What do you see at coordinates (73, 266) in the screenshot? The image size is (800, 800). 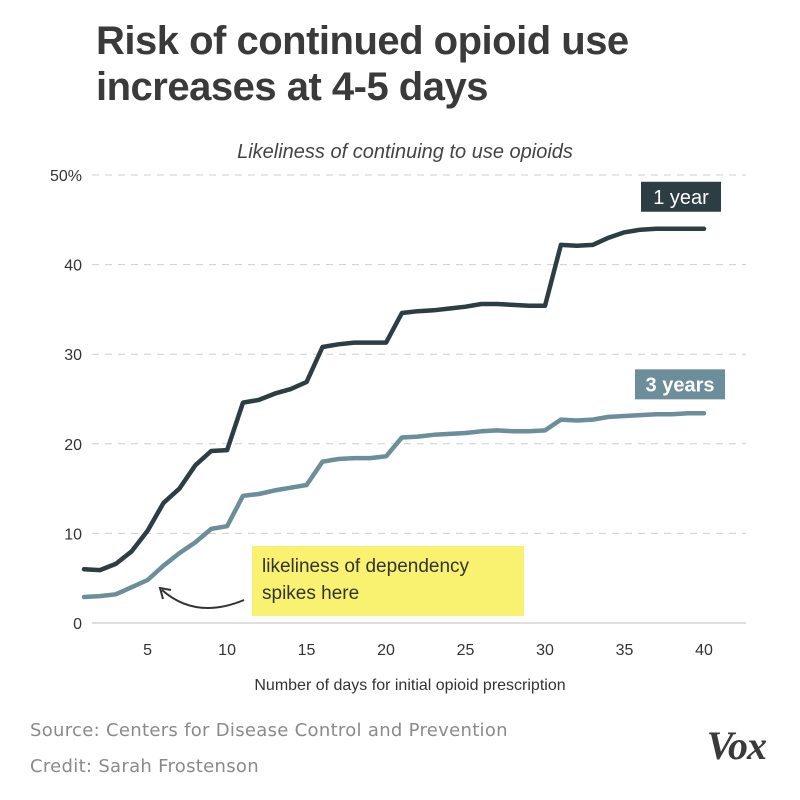 I see `y-tick-label: 40` at bounding box center [73, 266].